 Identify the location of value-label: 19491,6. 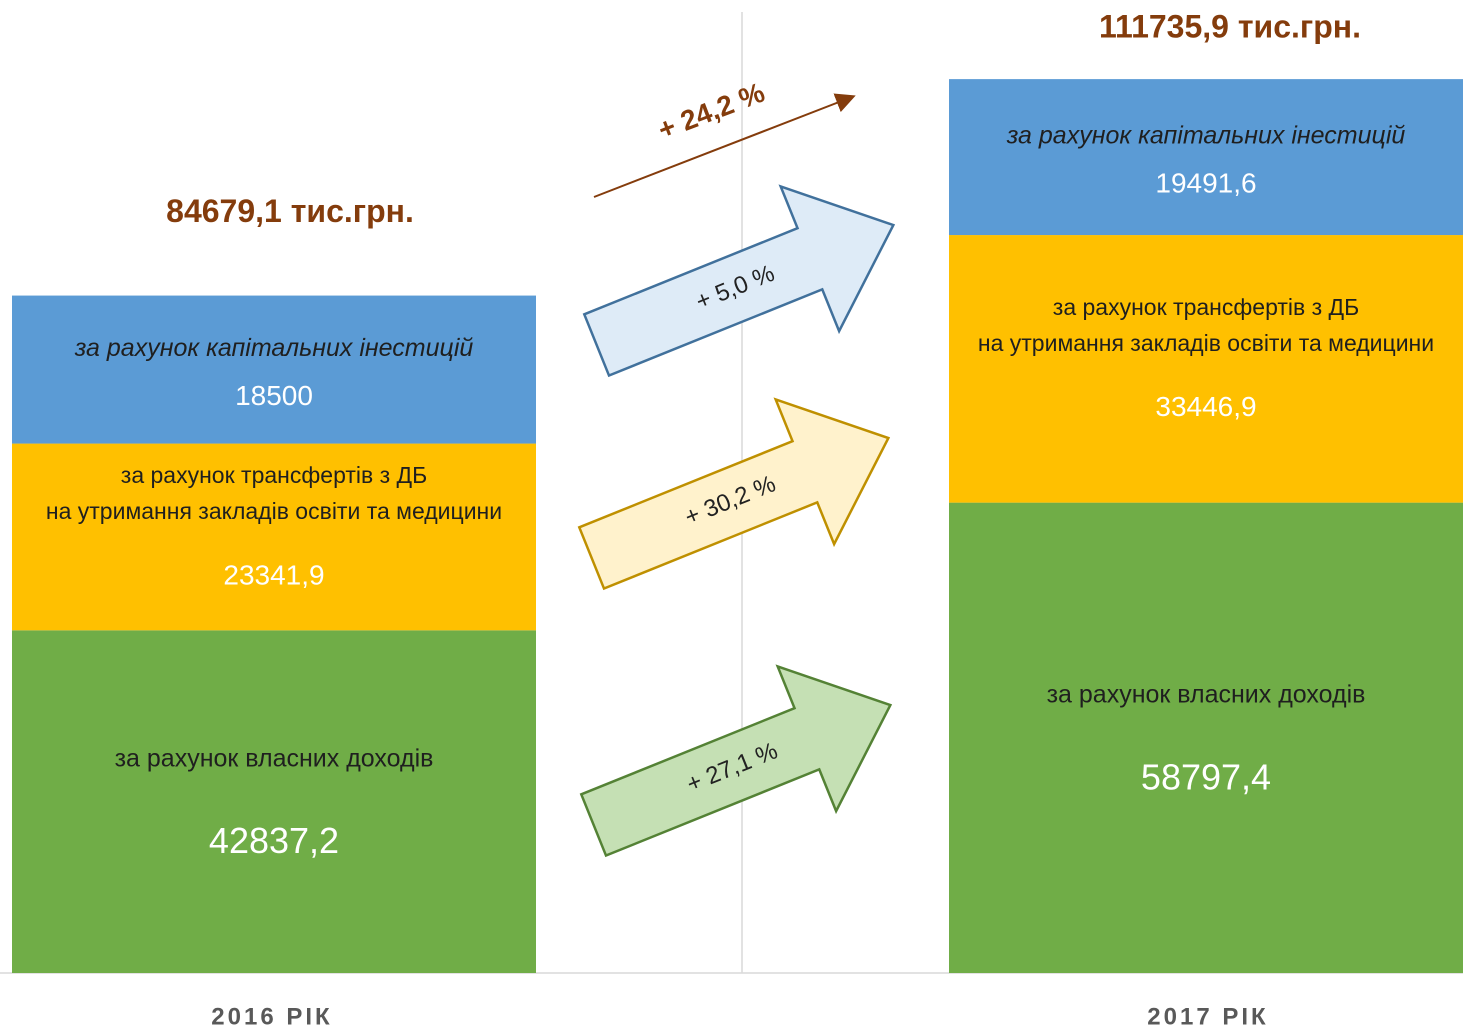
(1205, 182).